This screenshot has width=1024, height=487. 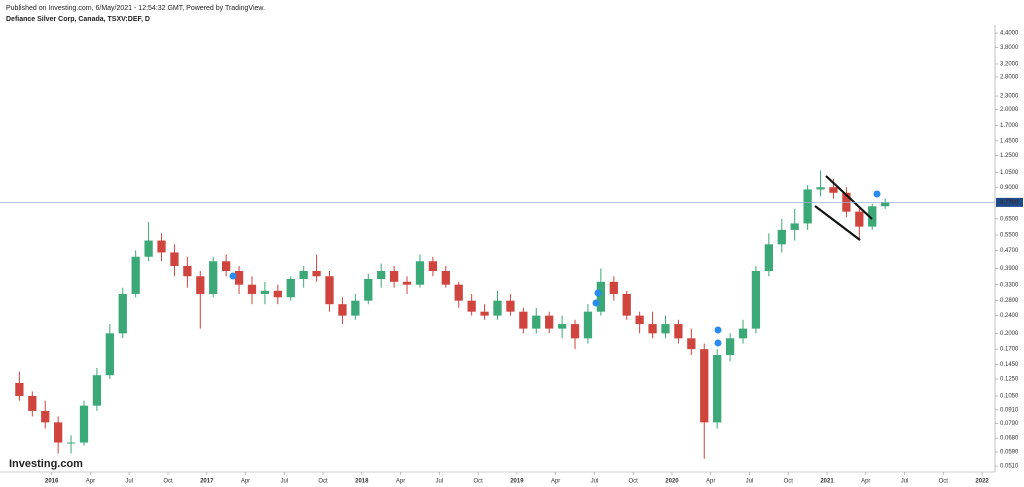 What do you see at coordinates (1009, 48) in the screenshot?
I see `y-tick-label: 3.8000` at bounding box center [1009, 48].